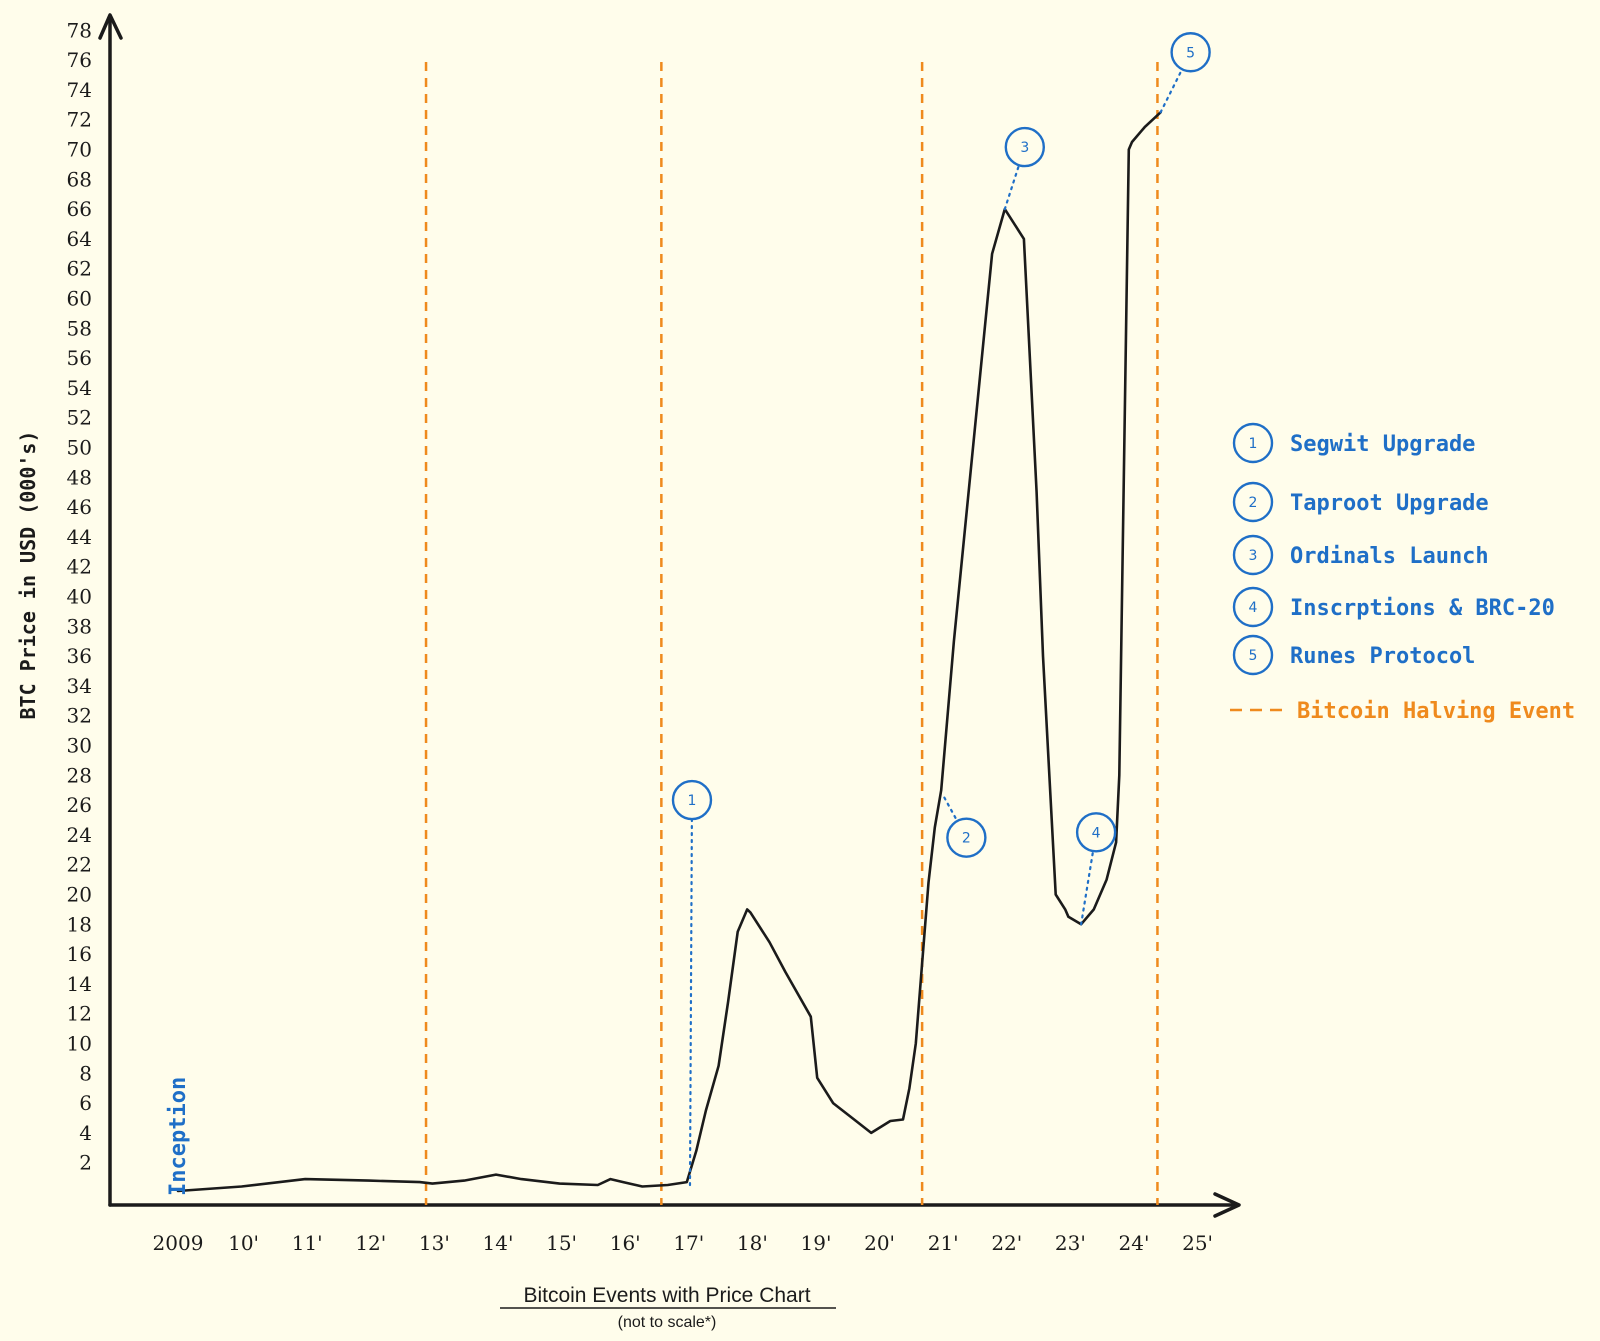 Image resolution: width=1600 pixels, height=1341 pixels. What do you see at coordinates (79, 775) in the screenshot?
I see `y-tick-label: 28` at bounding box center [79, 775].